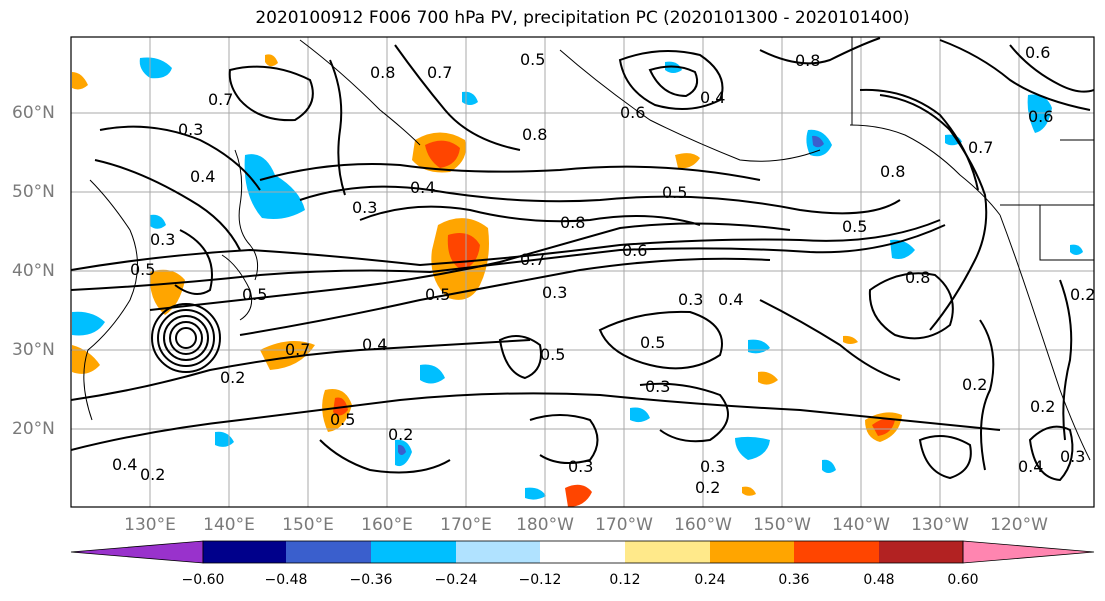  I want to click on longitude-label: 180°W, so click(545, 525).